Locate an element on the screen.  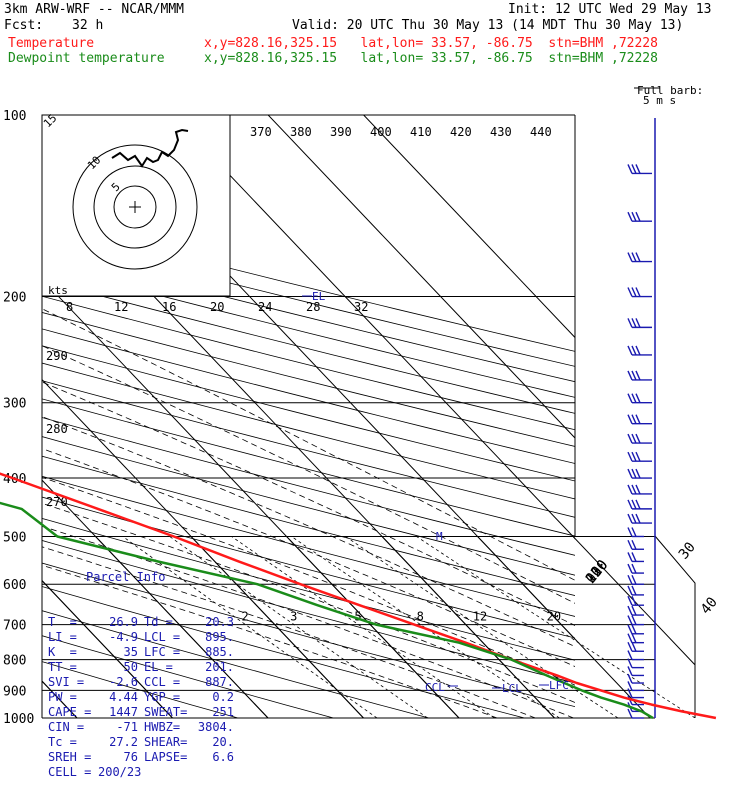
lcl-marker: LCL is located at coordinates (512, 688).